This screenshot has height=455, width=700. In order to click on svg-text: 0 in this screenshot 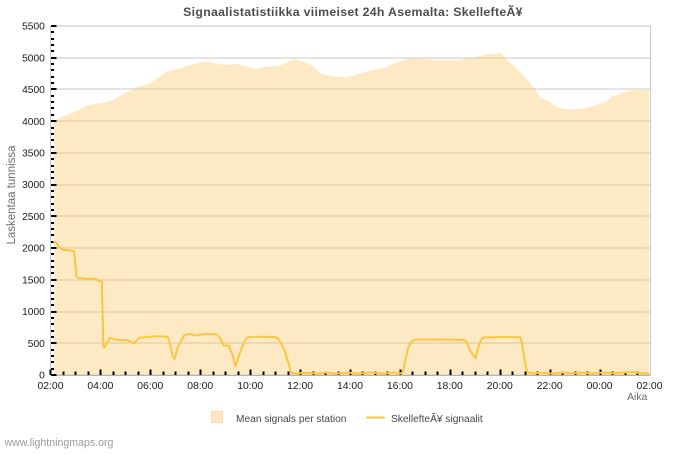, I will do `click(42, 376)`.